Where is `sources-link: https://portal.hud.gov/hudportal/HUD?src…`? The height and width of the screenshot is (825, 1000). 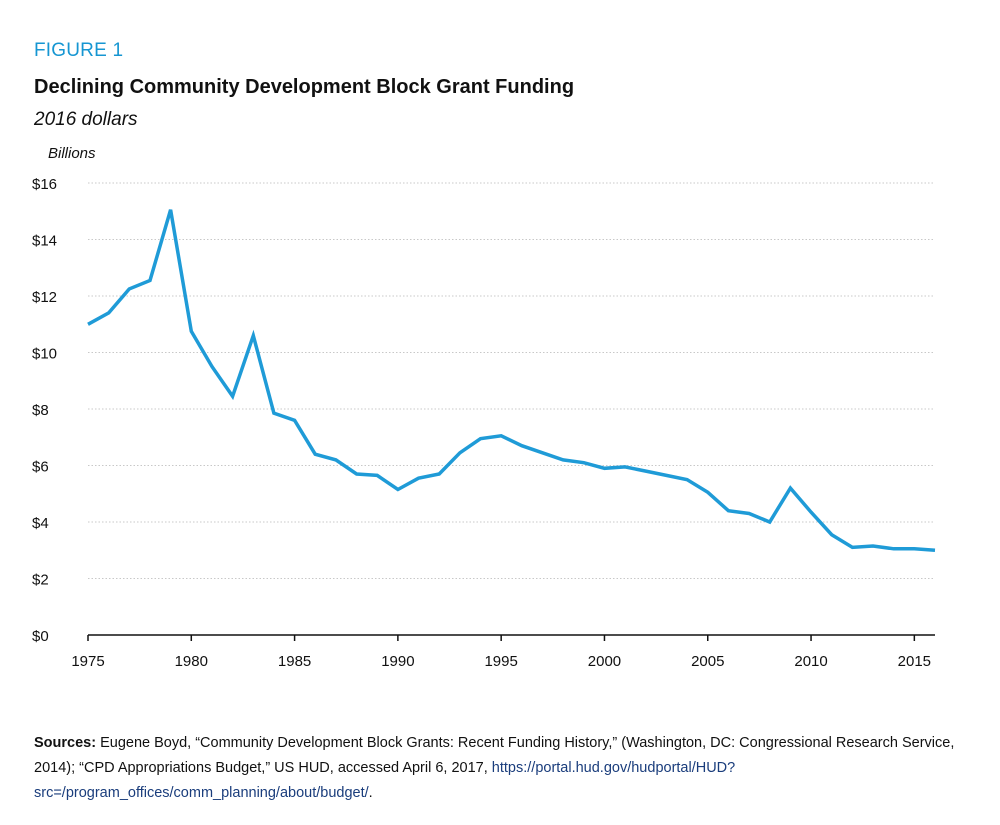 sources-link: https://portal.hud.gov/hudportal/HUD?src… is located at coordinates (385, 780).